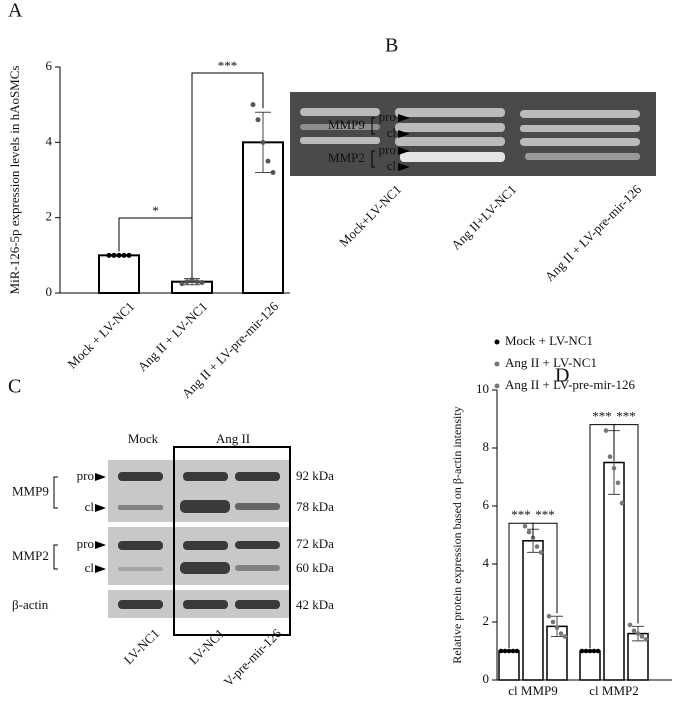 Image resolution: width=685 pixels, height=701 pixels. I want to click on group-label: Mock, so click(143, 438).